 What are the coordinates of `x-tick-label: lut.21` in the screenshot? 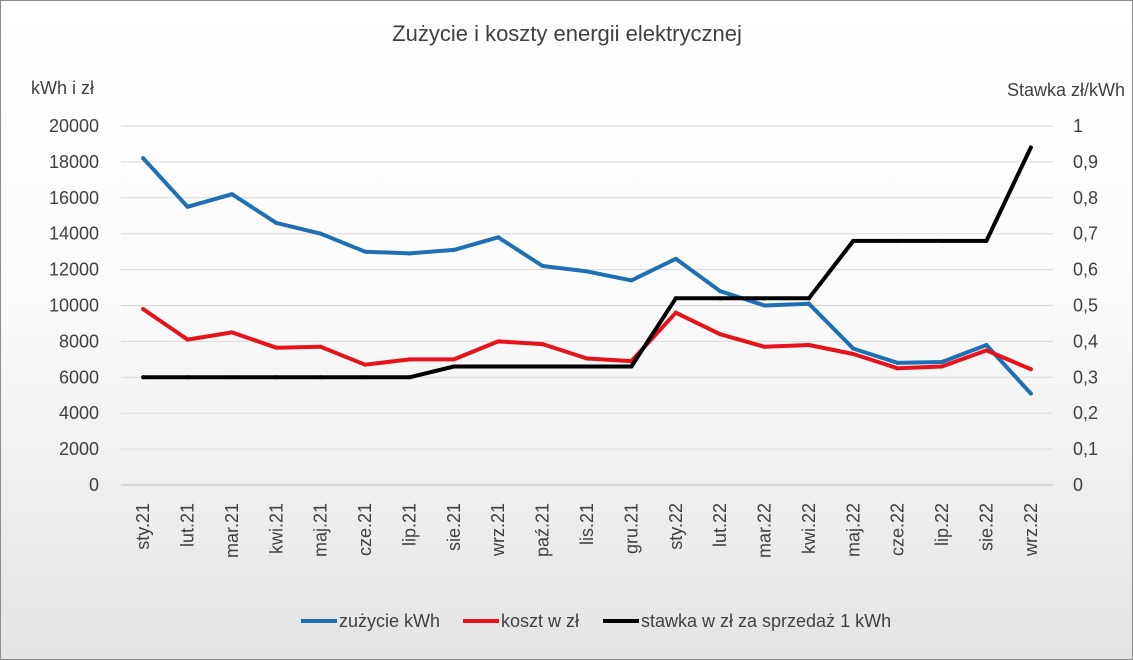 It's located at (188, 525).